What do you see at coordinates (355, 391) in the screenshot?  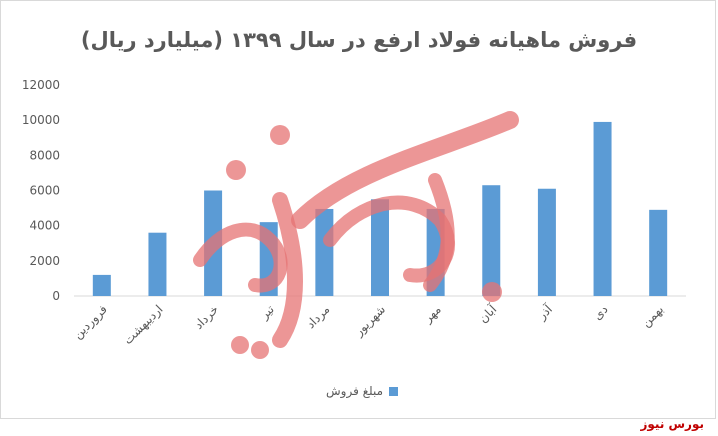 I see `legend-label: مبلغ فروش` at bounding box center [355, 391].